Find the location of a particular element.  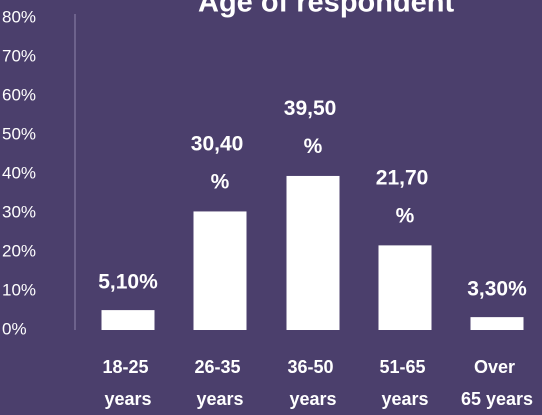

y-tick-label: 40% is located at coordinates (19, 172).